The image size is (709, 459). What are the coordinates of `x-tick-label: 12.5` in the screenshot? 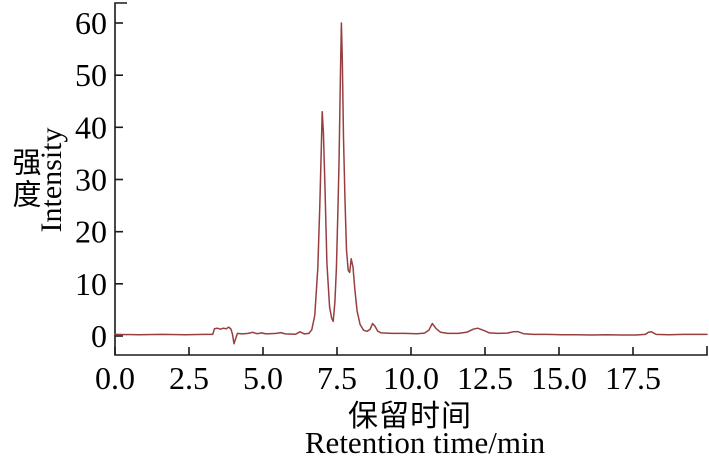 It's located at (485, 378).